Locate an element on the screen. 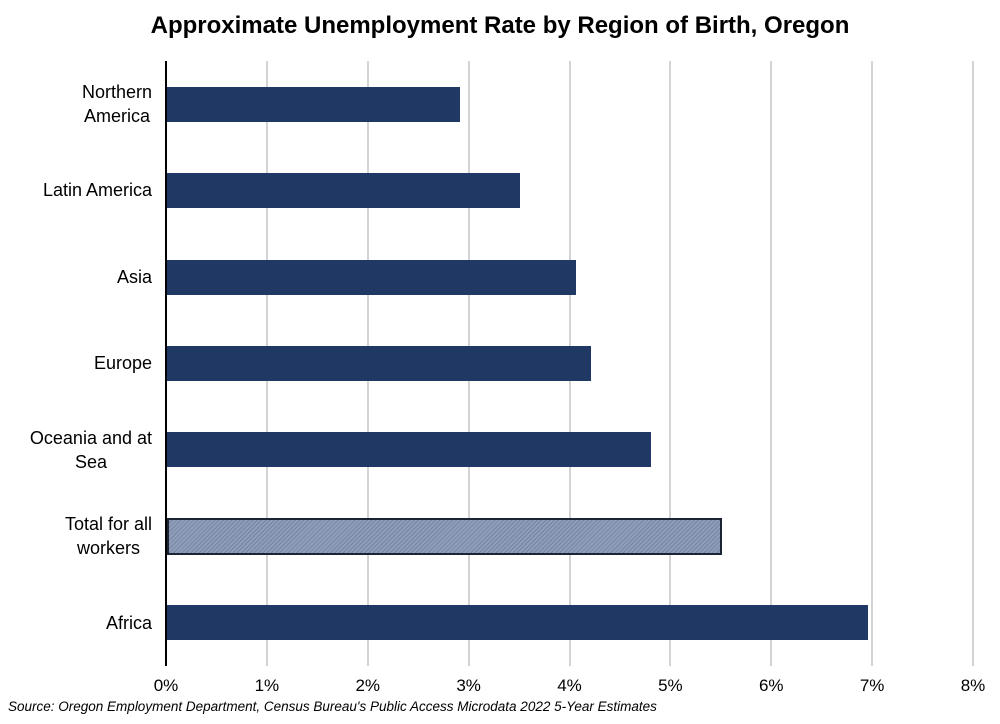  bar-asia is located at coordinates (371, 277).